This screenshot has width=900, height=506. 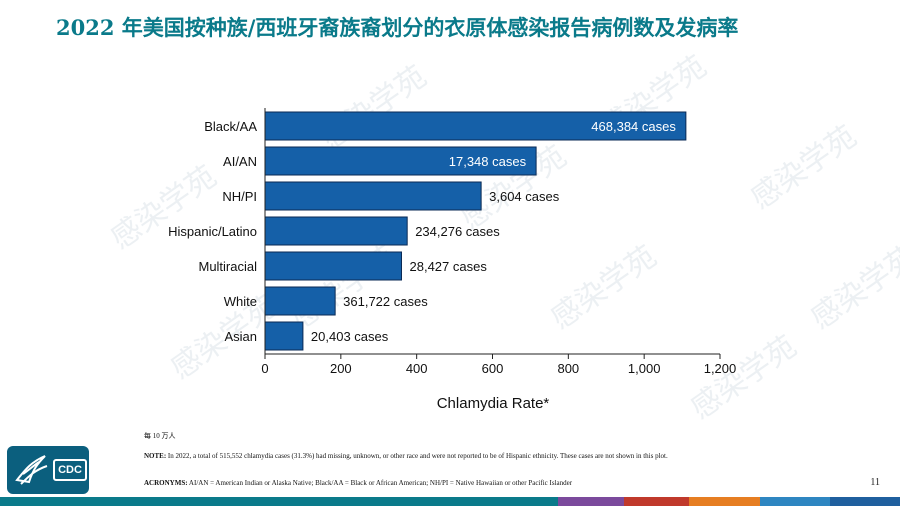 What do you see at coordinates (350, 336) in the screenshot?
I see `data-label: 20,403 cases` at bounding box center [350, 336].